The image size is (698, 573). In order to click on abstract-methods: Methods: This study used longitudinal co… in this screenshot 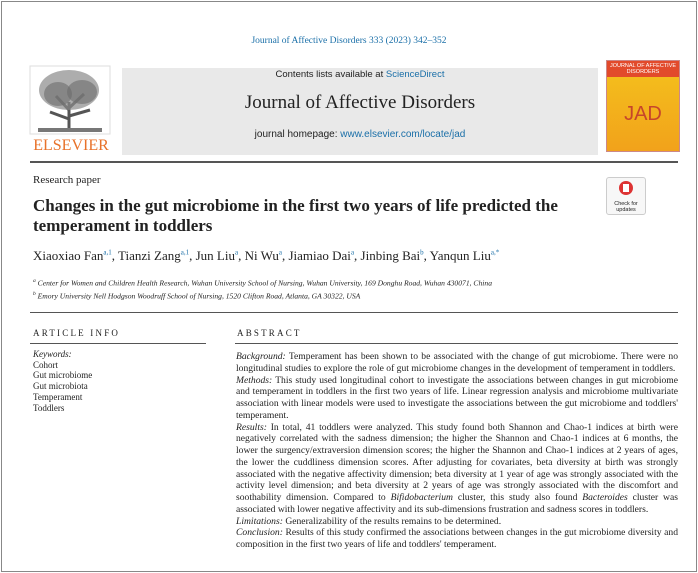, I will do `click(457, 398)`.